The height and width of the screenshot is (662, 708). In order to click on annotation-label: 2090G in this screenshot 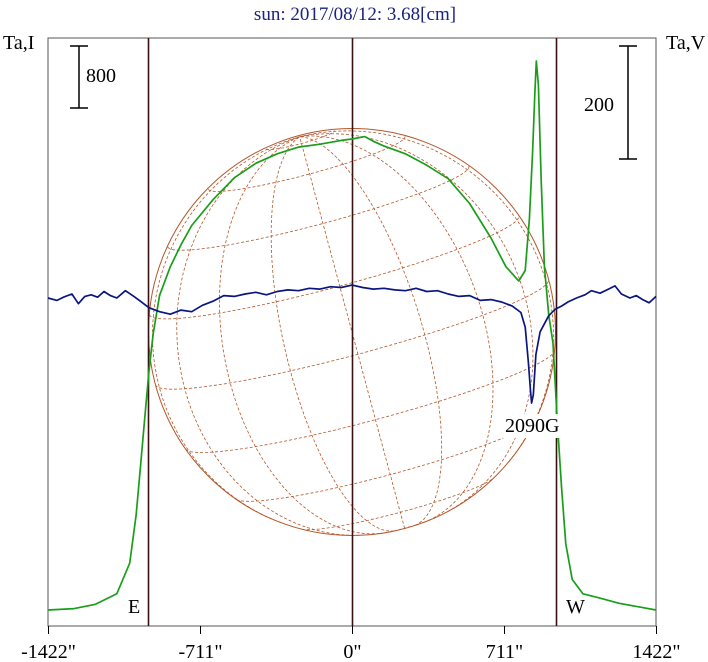, I will do `click(532, 426)`.